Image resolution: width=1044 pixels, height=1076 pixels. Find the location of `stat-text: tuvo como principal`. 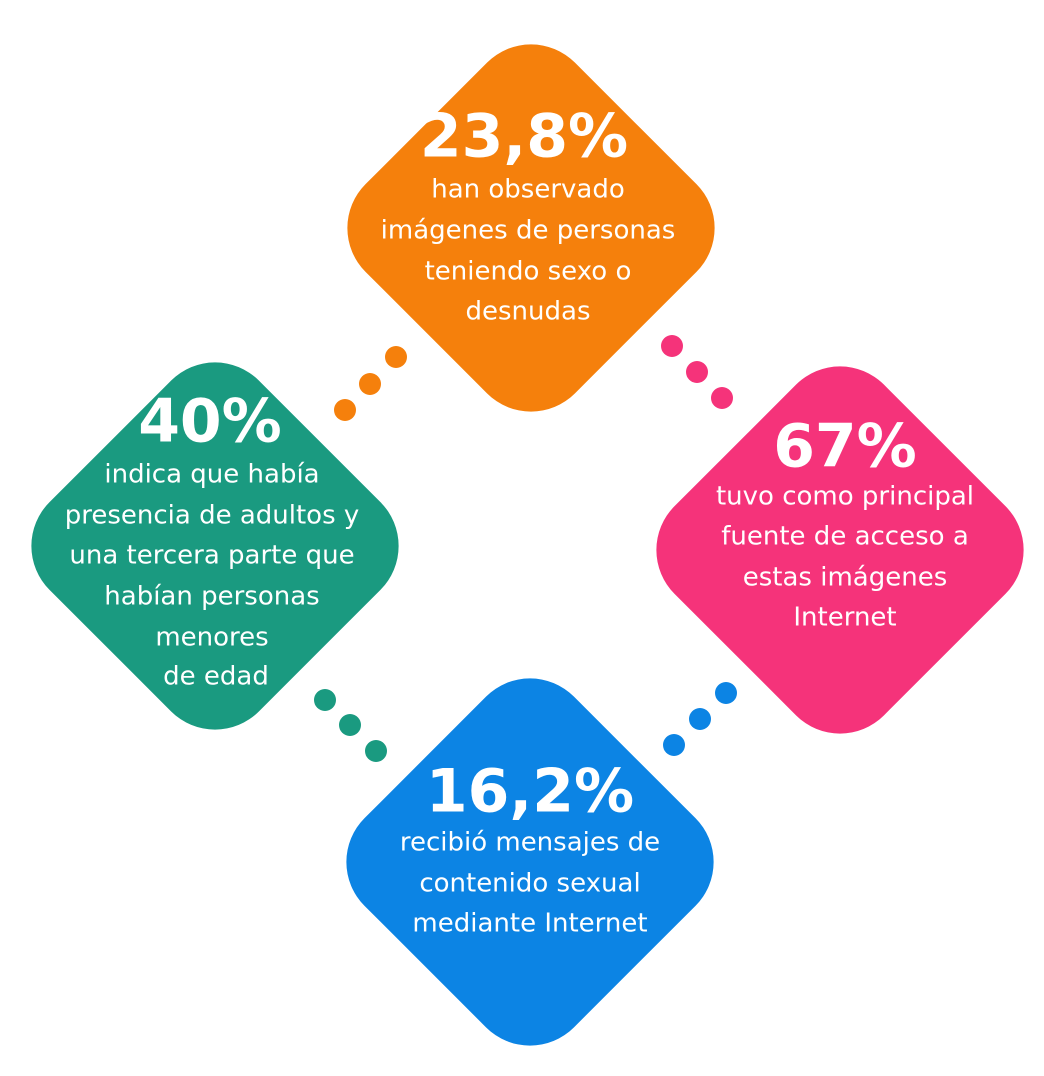

stat-text: tuvo como principal is located at coordinates (845, 497).